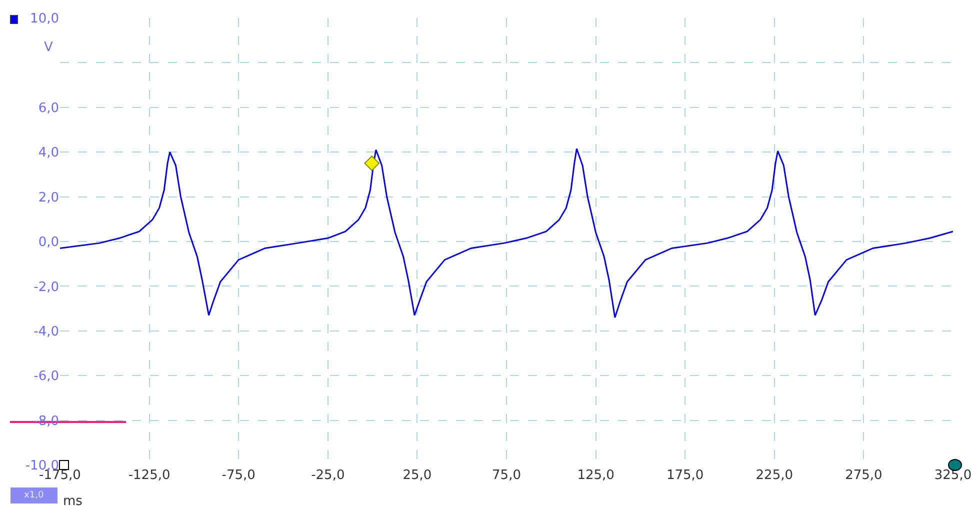  Describe the element at coordinates (48, 153) in the screenshot. I see `y-tick-label: 4,0` at that location.